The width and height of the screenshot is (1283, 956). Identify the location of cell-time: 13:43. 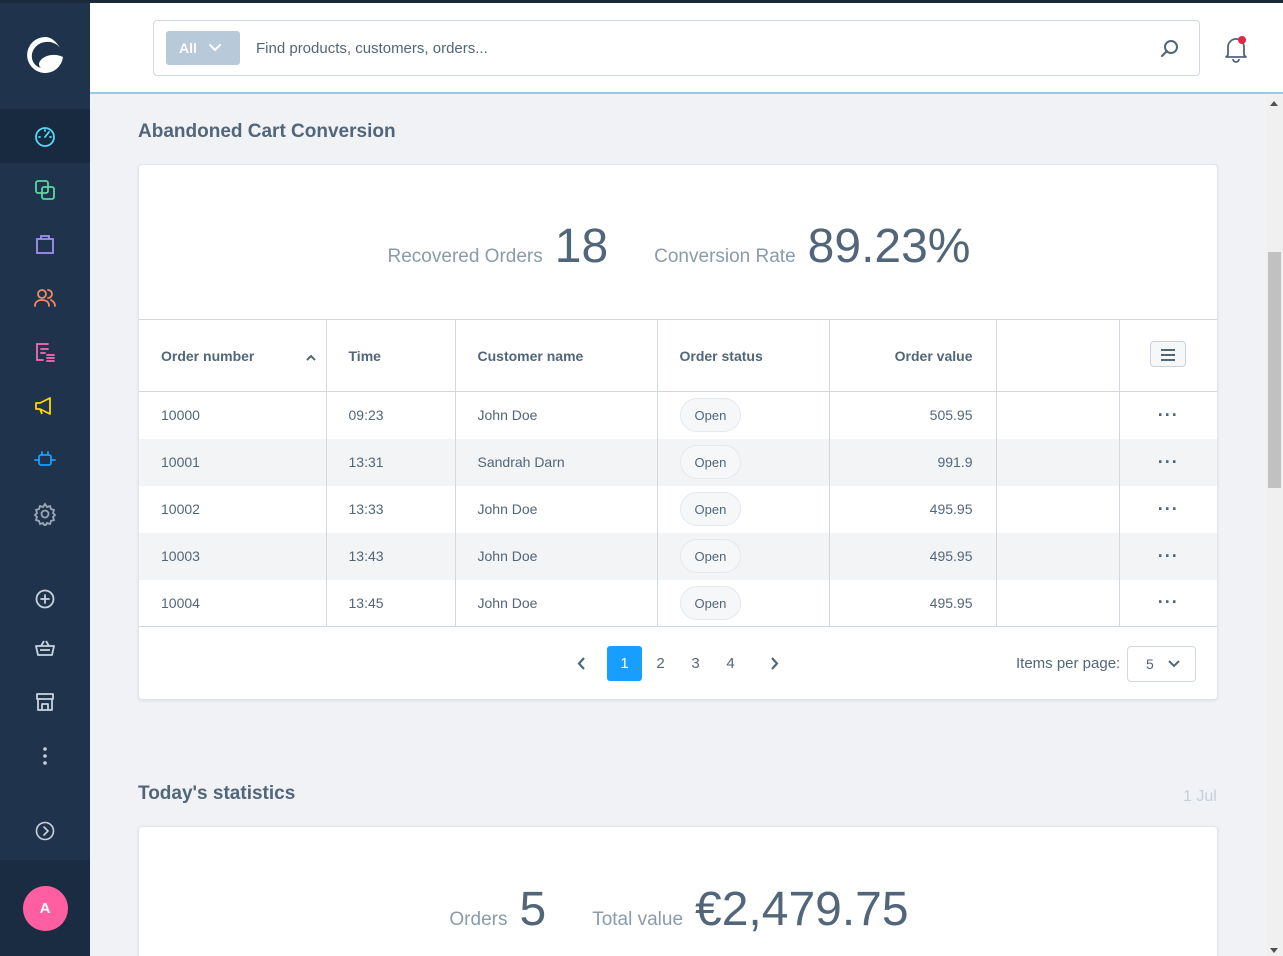
(391, 556).